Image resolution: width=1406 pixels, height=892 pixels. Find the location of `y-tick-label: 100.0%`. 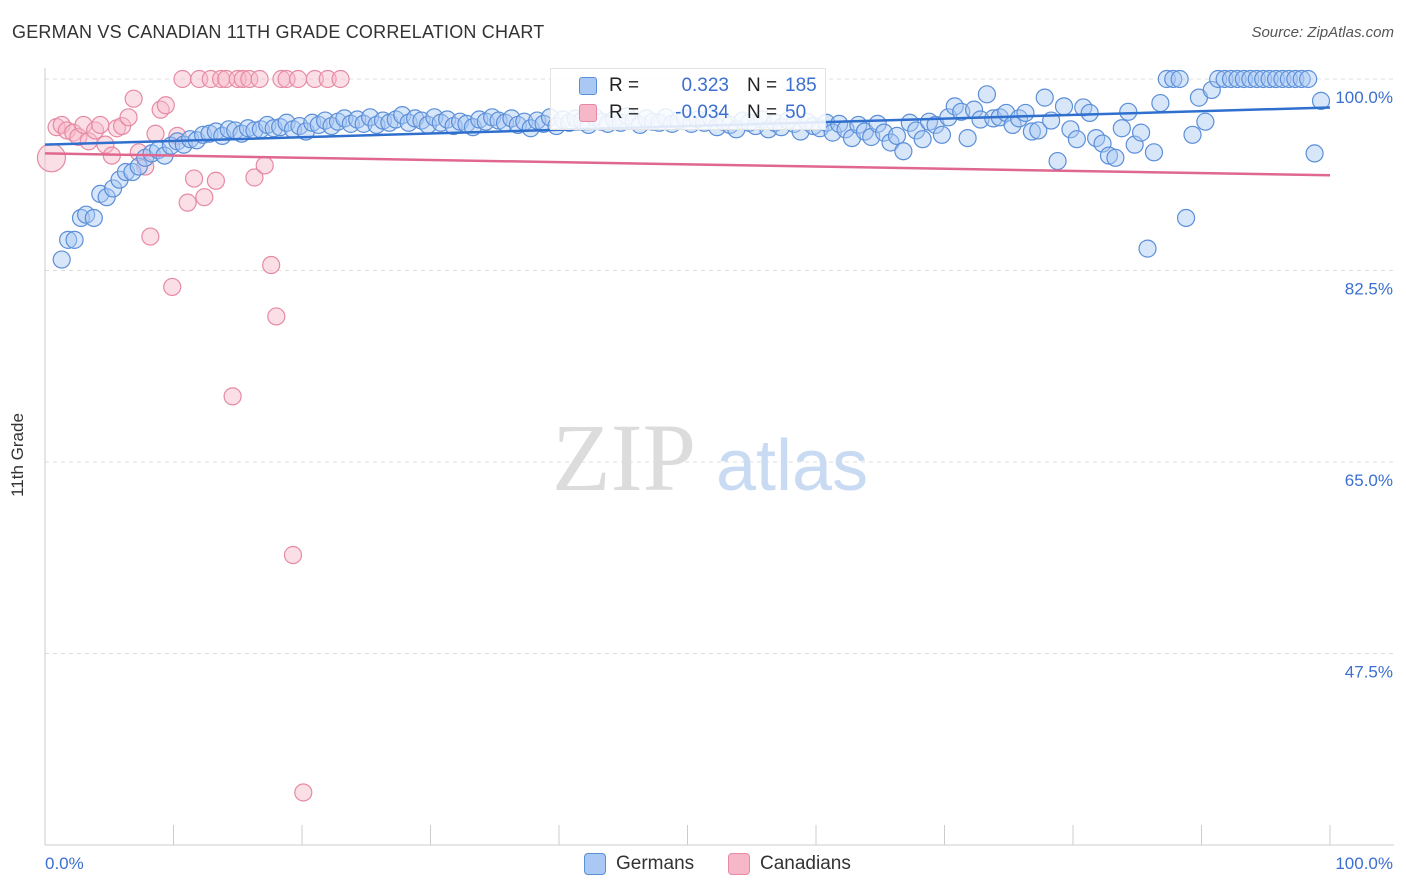

y-tick-label: 100.0% is located at coordinates (1364, 97).